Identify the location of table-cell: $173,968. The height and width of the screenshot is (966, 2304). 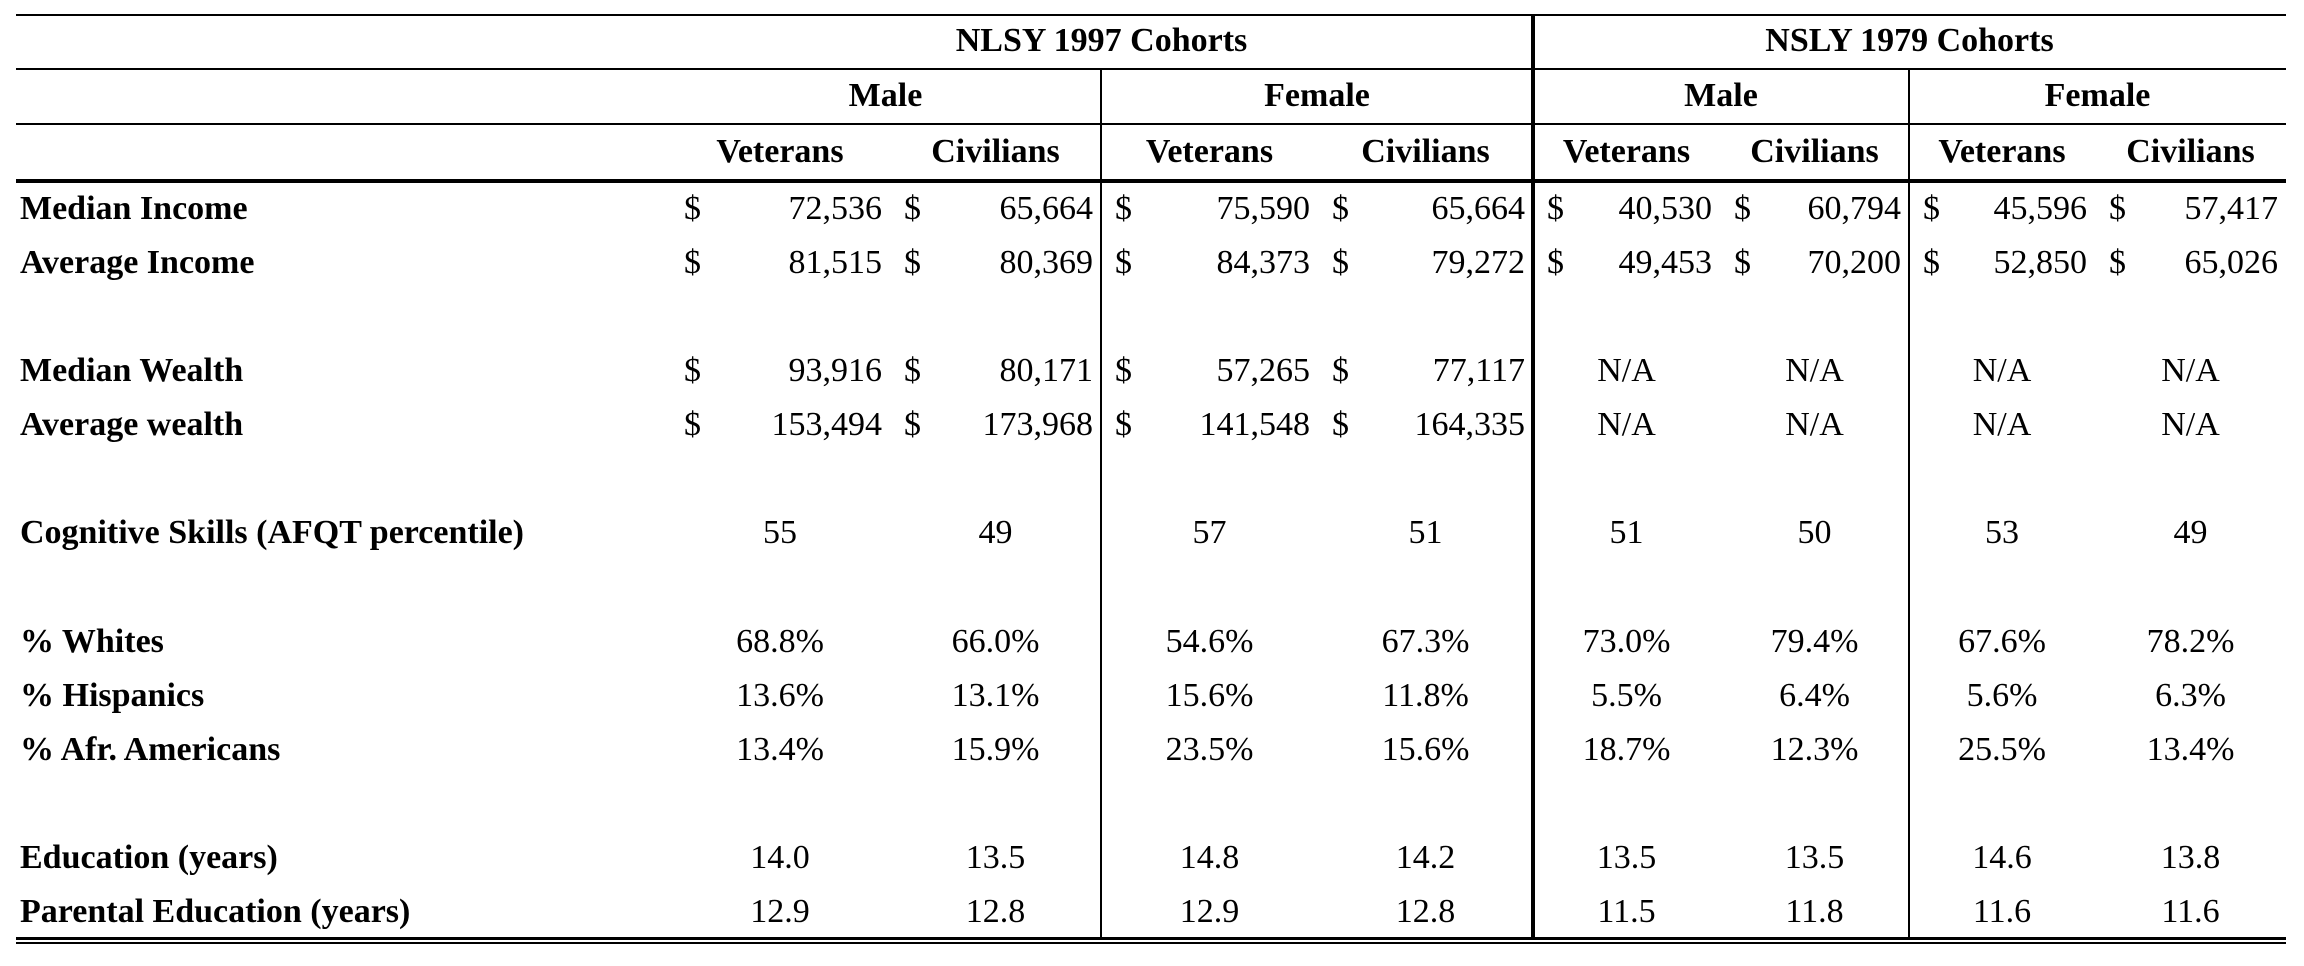
(995, 425).